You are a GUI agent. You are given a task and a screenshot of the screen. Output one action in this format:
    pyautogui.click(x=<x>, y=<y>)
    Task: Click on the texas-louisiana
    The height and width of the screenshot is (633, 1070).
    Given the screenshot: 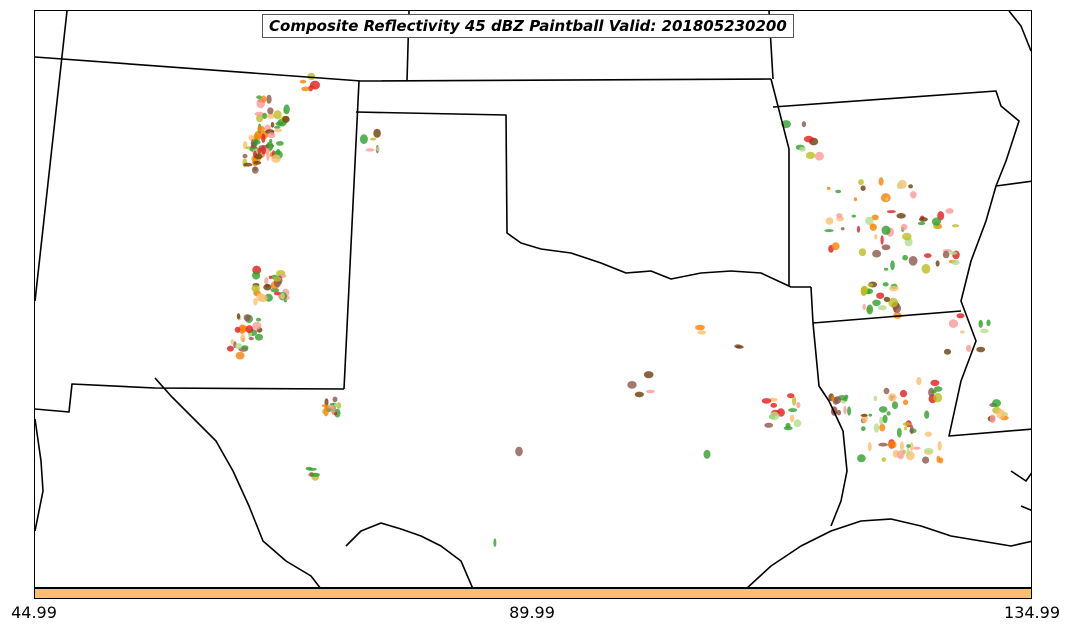 What is the action you would take?
    pyautogui.click(x=829, y=406)
    